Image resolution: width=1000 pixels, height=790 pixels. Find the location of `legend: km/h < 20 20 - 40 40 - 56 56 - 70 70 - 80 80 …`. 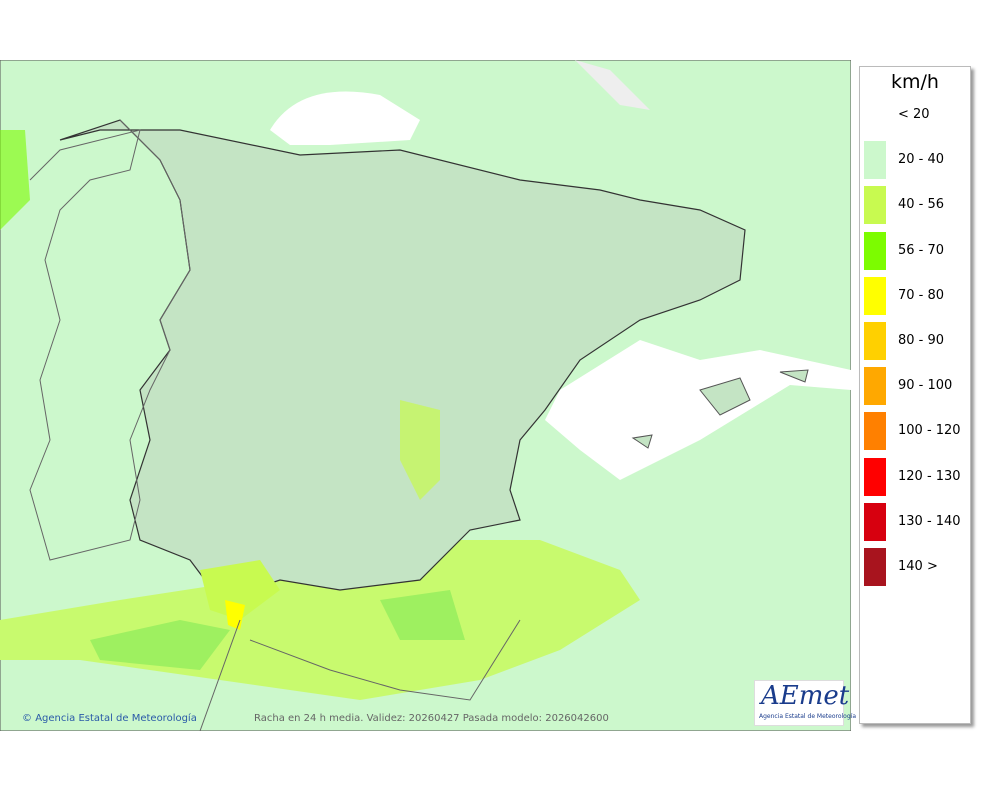

legend: km/h < 20 20 - 40 40 - 56 56 - 70 70 - 80 80 … is located at coordinates (915, 395).